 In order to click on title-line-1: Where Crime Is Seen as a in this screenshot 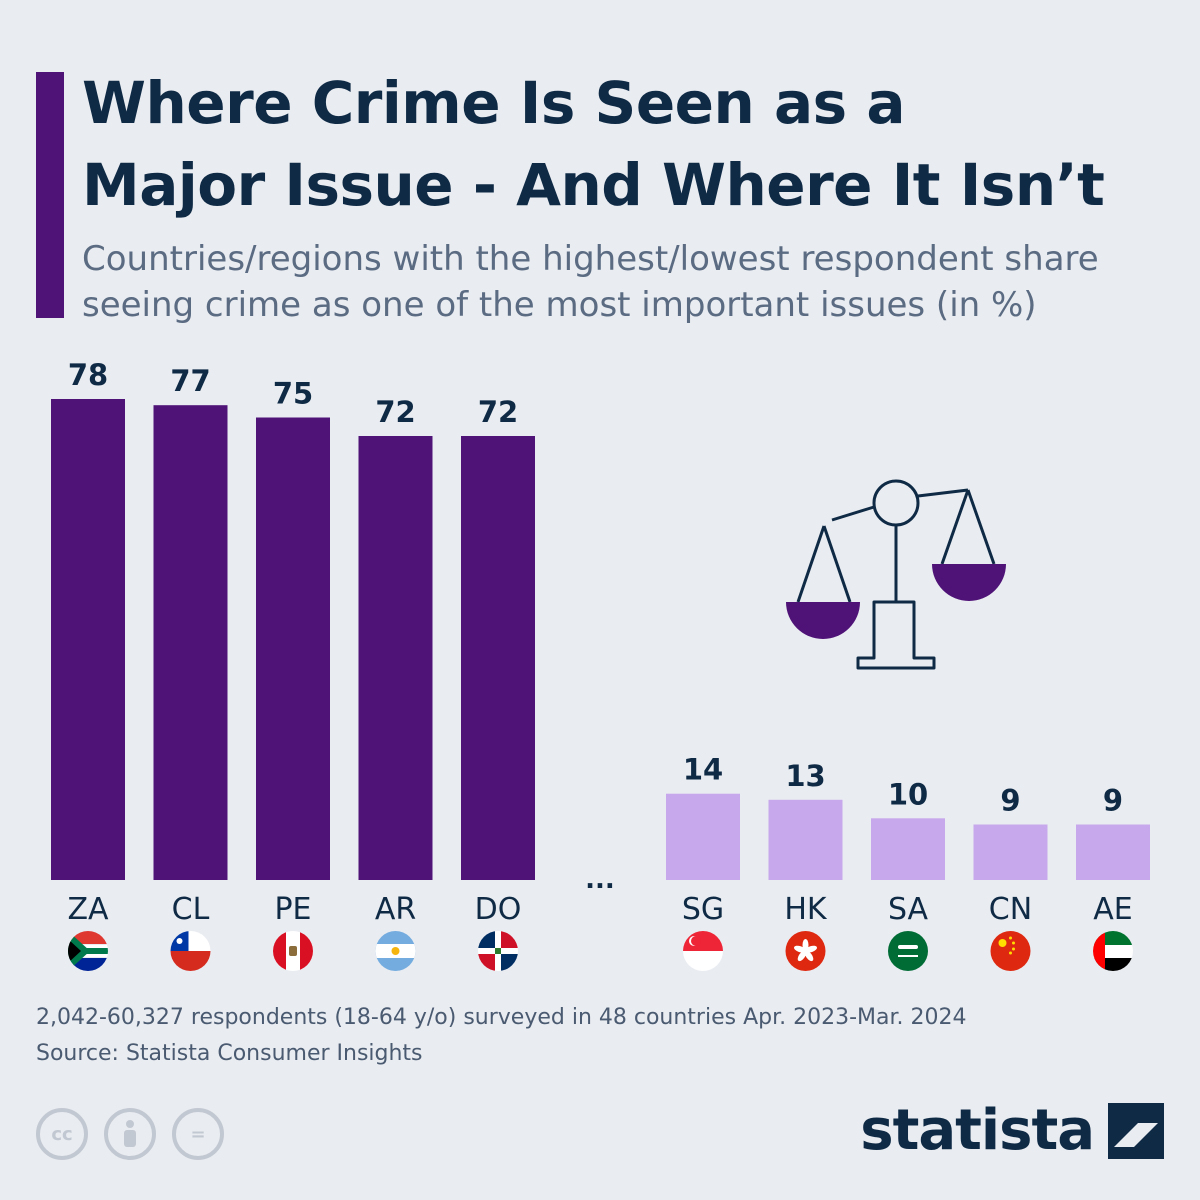, I will do `click(493, 103)`.